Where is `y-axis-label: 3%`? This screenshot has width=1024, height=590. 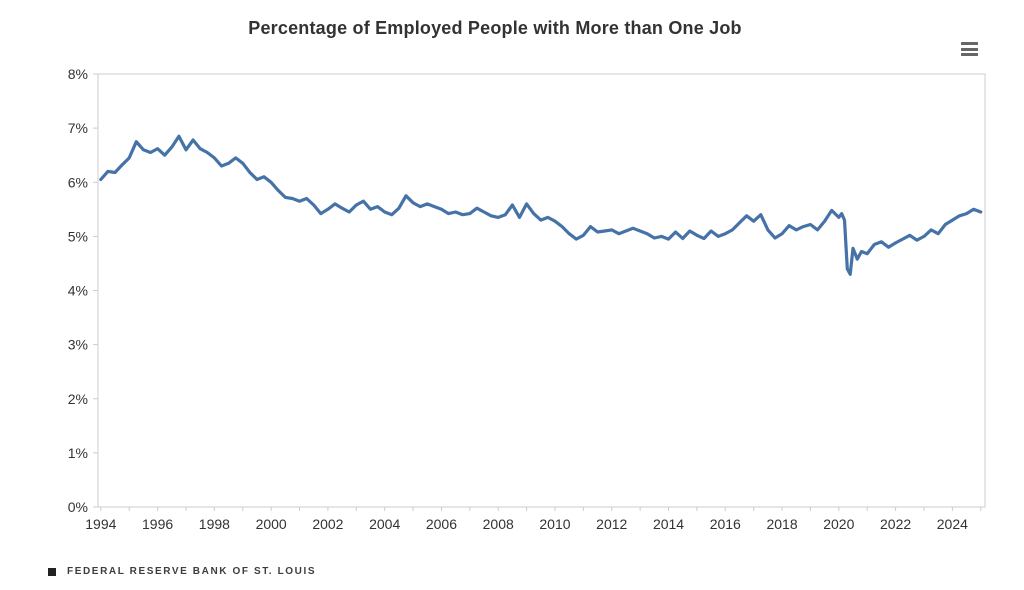
y-axis-label: 3% is located at coordinates (78, 345).